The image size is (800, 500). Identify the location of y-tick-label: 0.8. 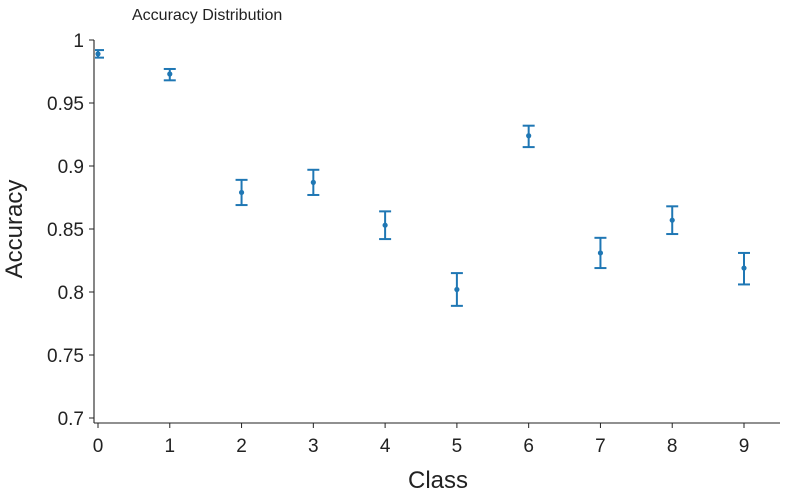
(71, 293).